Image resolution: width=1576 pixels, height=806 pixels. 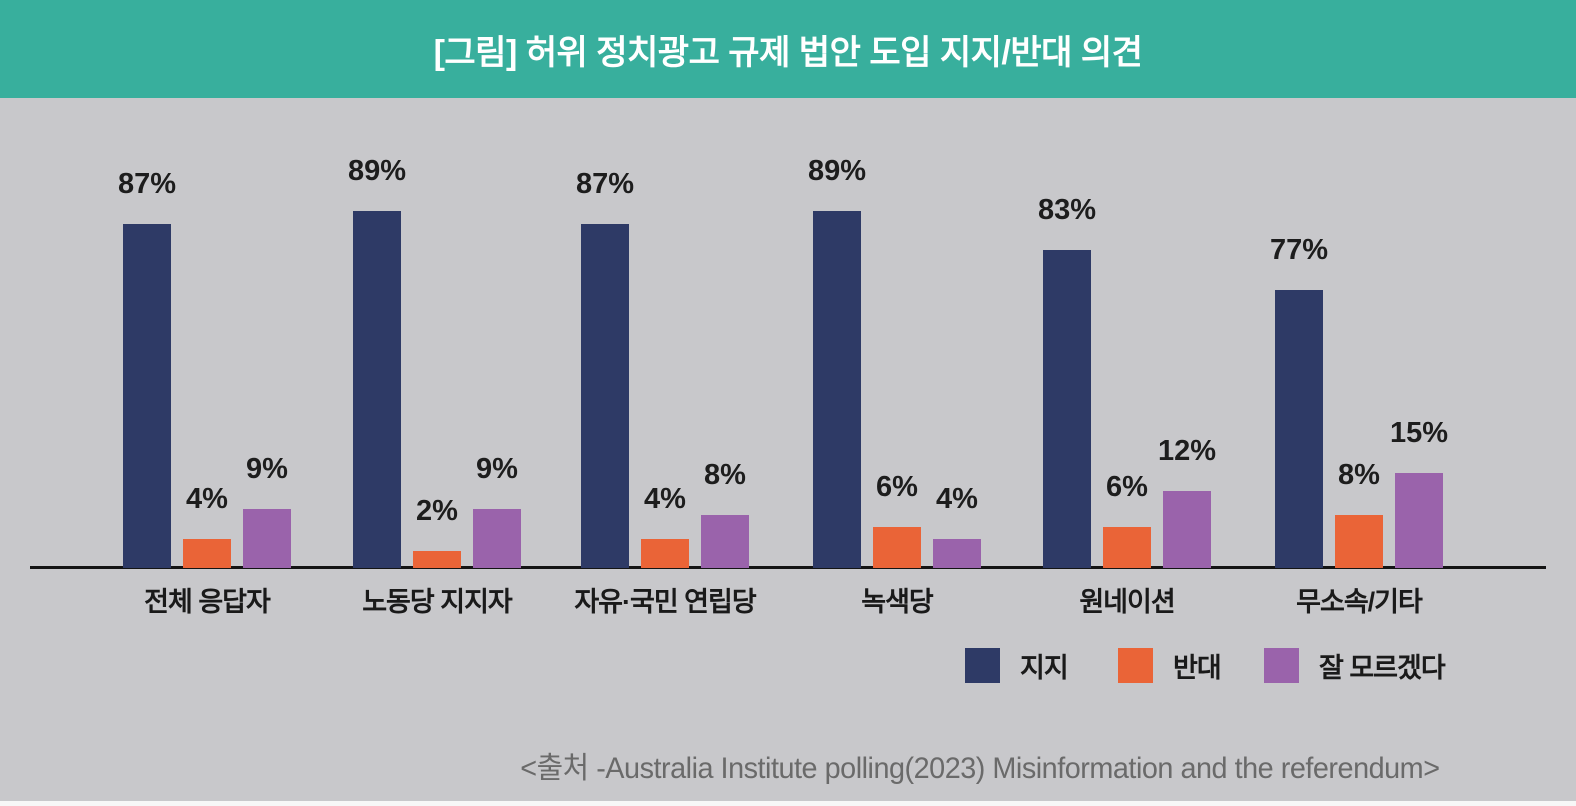 I want to click on legend-label: 지지, so click(x=1044, y=668).